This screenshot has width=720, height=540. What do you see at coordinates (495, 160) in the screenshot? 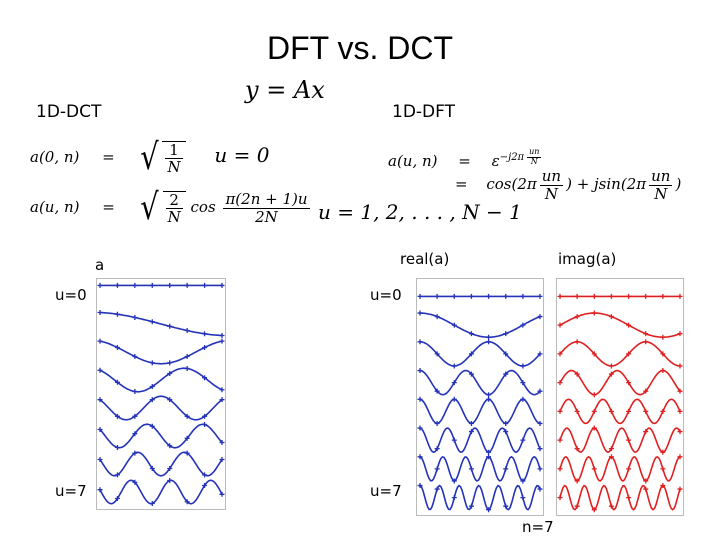
I see `dft-eps: ε` at bounding box center [495, 160].